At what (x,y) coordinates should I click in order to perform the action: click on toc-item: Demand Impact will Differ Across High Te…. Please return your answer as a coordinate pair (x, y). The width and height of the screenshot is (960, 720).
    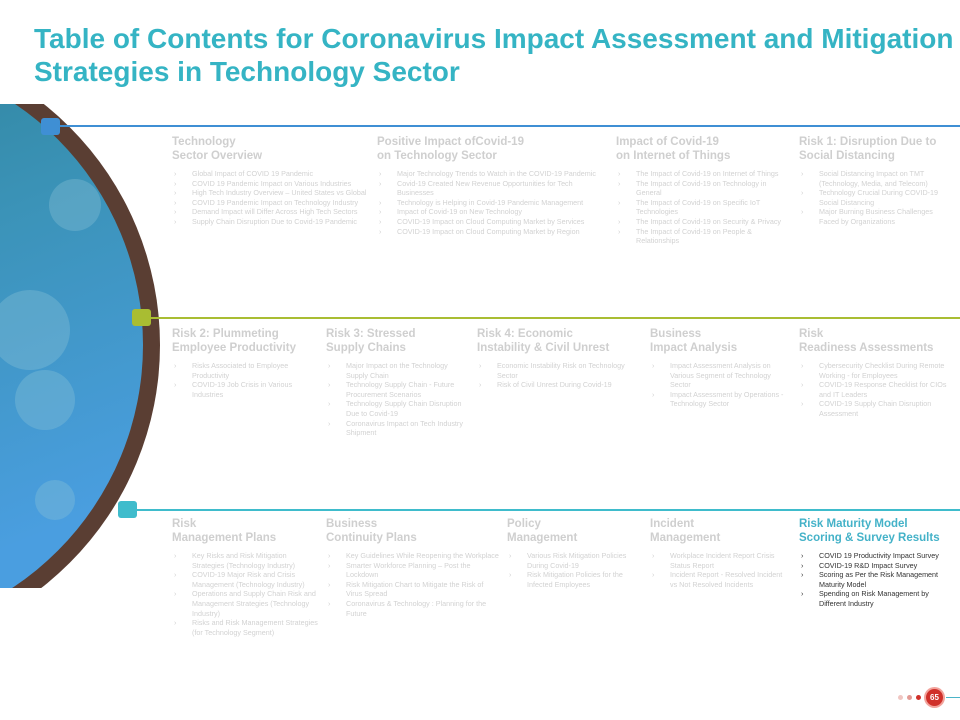
    Looking at the image, I should click on (270, 212).